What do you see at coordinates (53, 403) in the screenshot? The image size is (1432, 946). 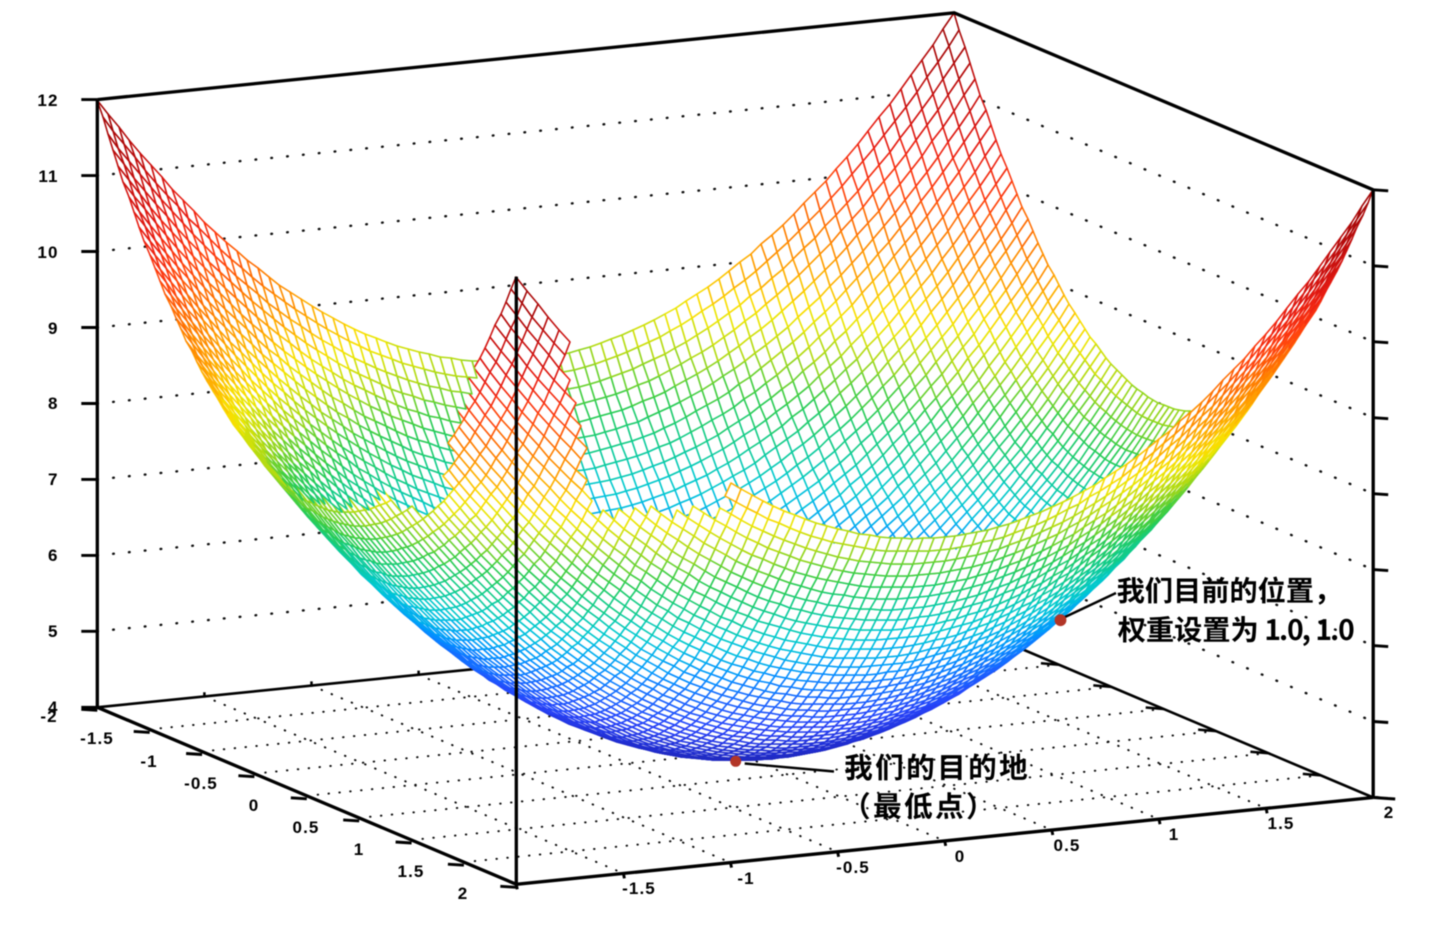 I see `svg-text: 8` at bounding box center [53, 403].